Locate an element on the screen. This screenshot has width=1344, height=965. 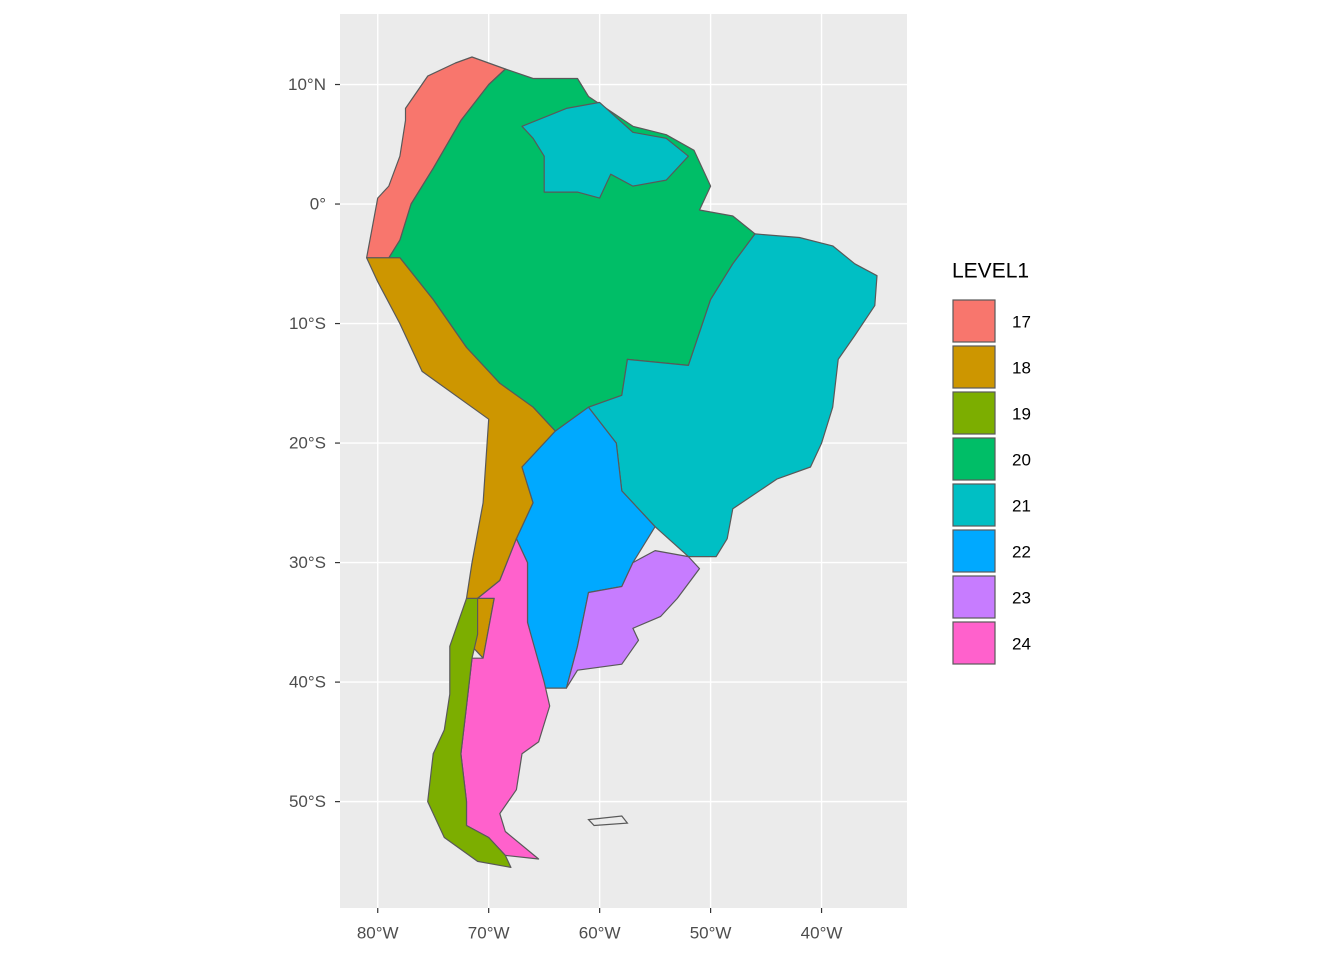
legend-label: 24 is located at coordinates (1021, 643).